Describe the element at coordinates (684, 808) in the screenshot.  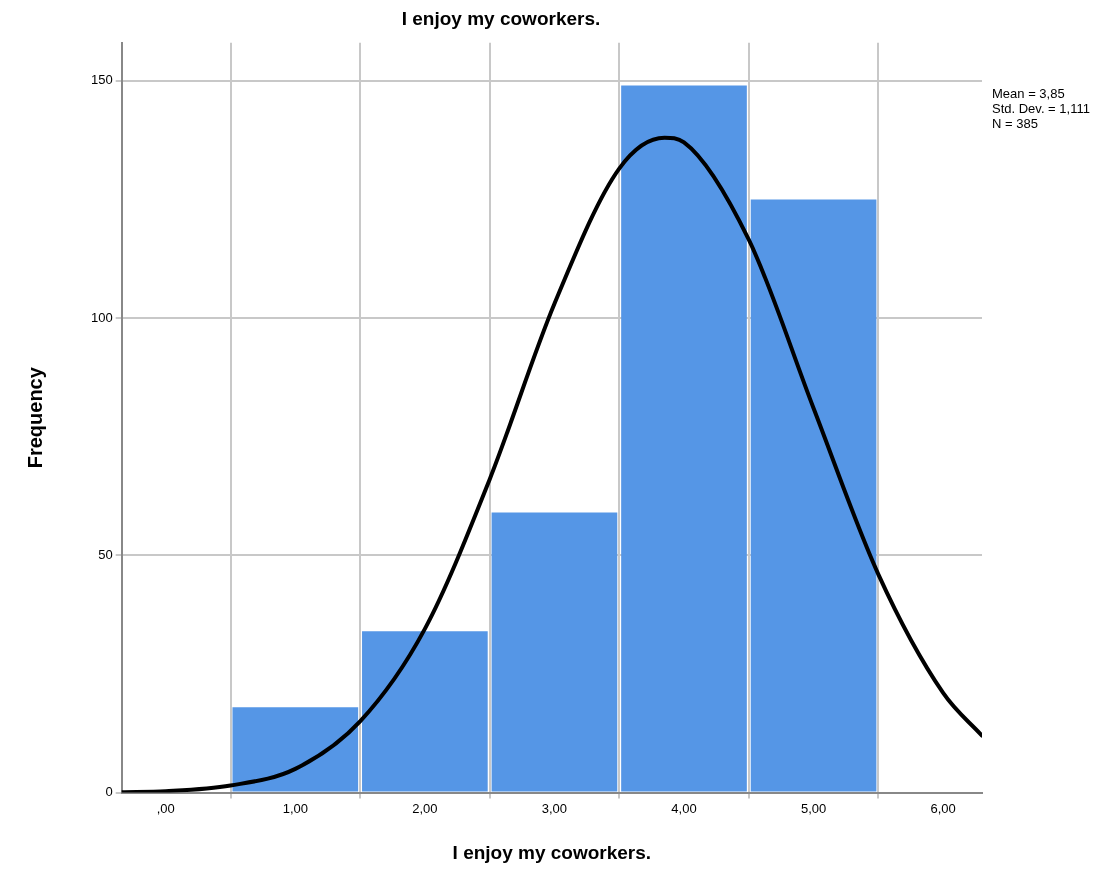
I see `x-tick-label: 4,00` at that location.